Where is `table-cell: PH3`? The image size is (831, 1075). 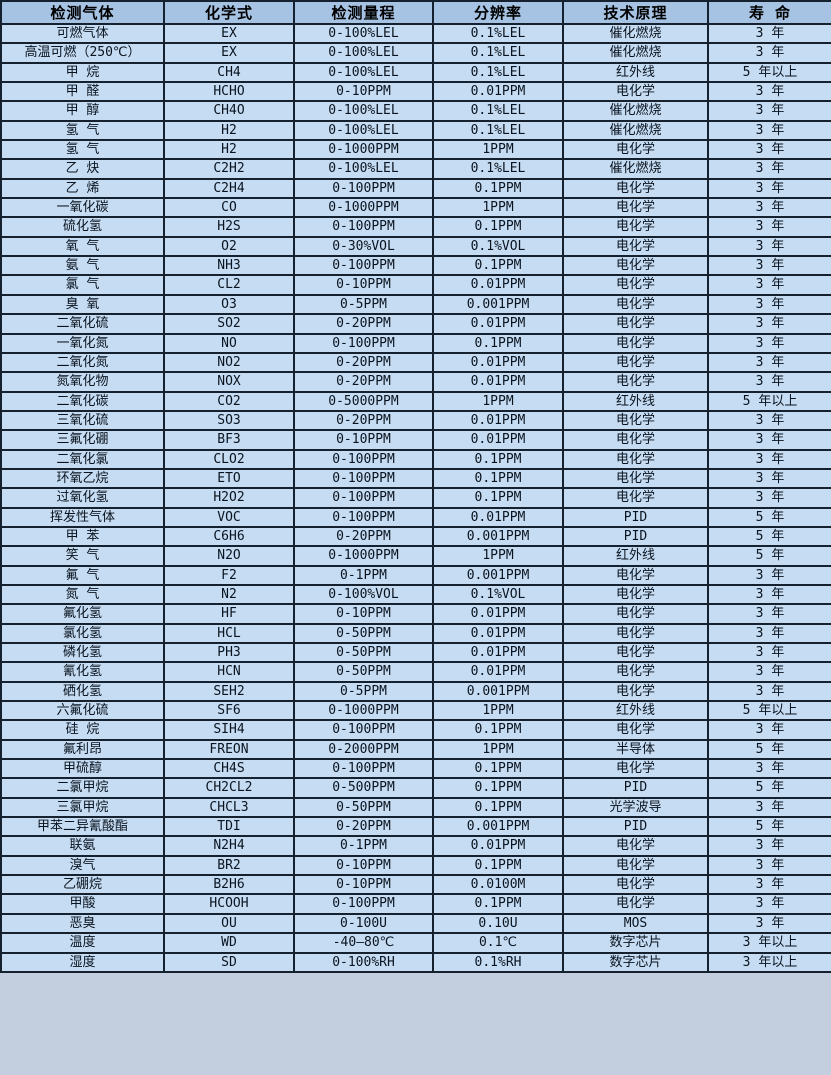
table-cell: PH3 is located at coordinates (229, 652).